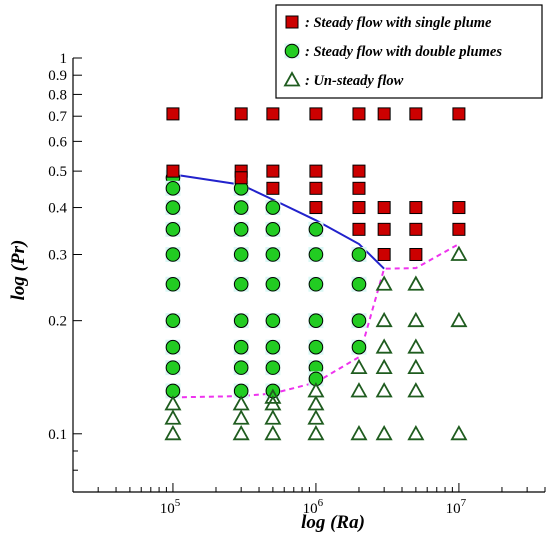 The height and width of the screenshot is (541, 550). What do you see at coordinates (57, 76) in the screenshot?
I see `y-tick-label: 0.9` at bounding box center [57, 76].